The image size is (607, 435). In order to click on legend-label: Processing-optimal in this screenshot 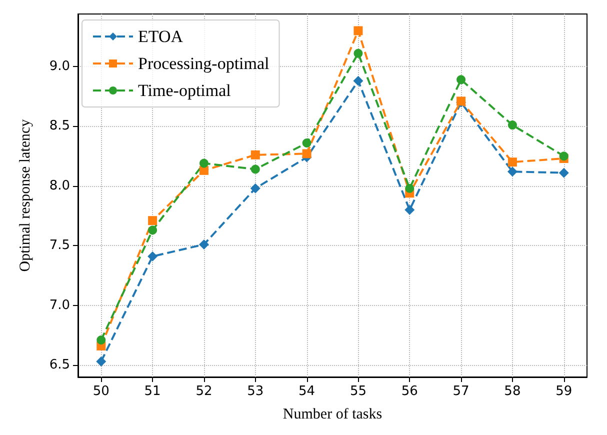, I will do `click(204, 63)`.